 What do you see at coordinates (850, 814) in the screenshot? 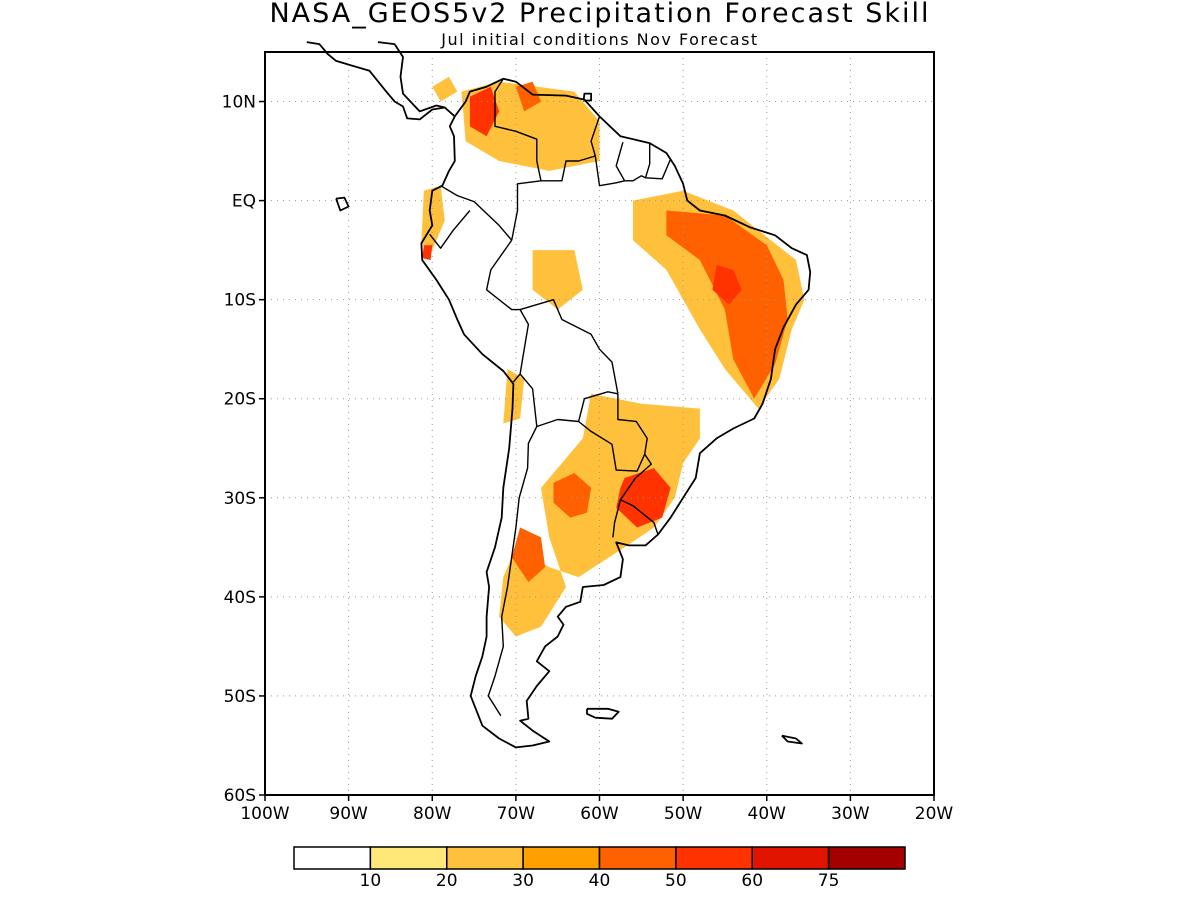
I see `lon-tick-label: 30W` at bounding box center [850, 814].